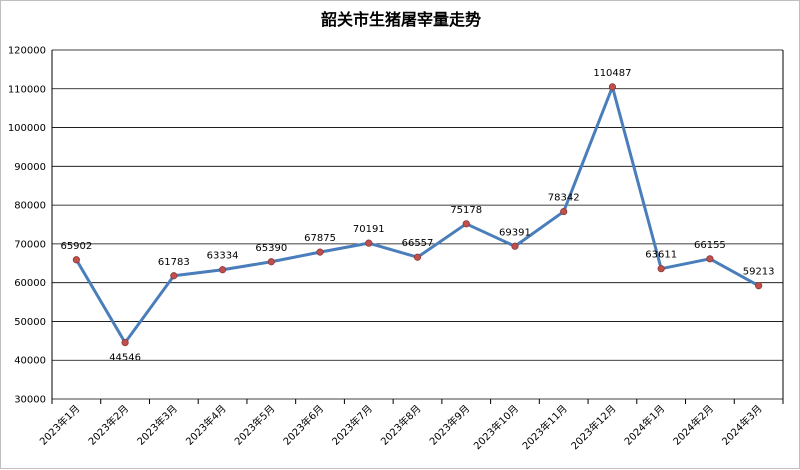  I want to click on data-label: 63334, so click(223, 256).